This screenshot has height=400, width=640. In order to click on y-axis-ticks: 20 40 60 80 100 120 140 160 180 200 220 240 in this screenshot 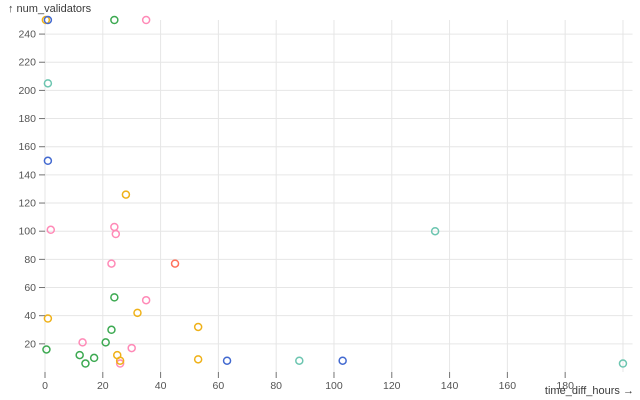, I will do `click(31, 189)`.